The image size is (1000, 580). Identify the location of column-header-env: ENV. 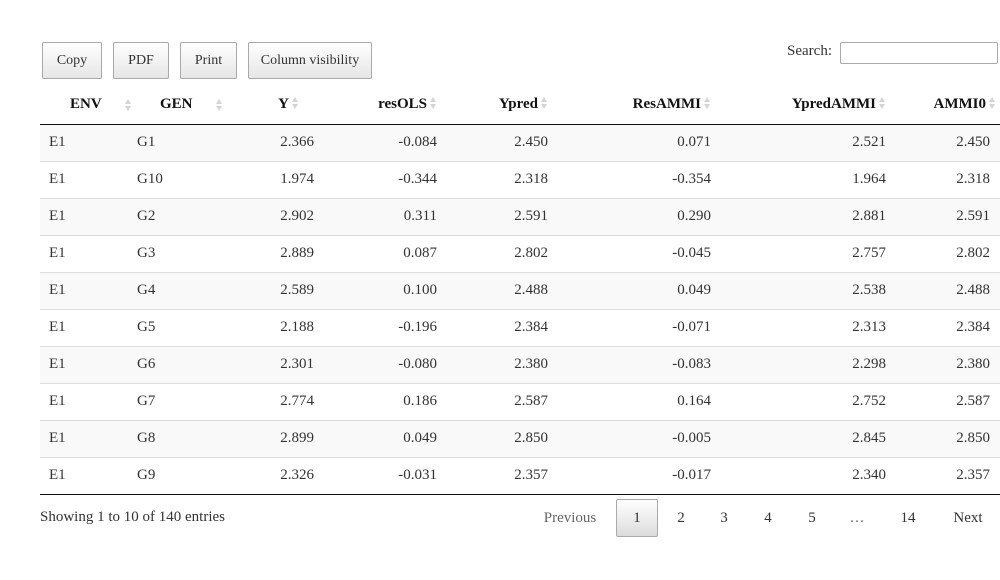
(86, 105).